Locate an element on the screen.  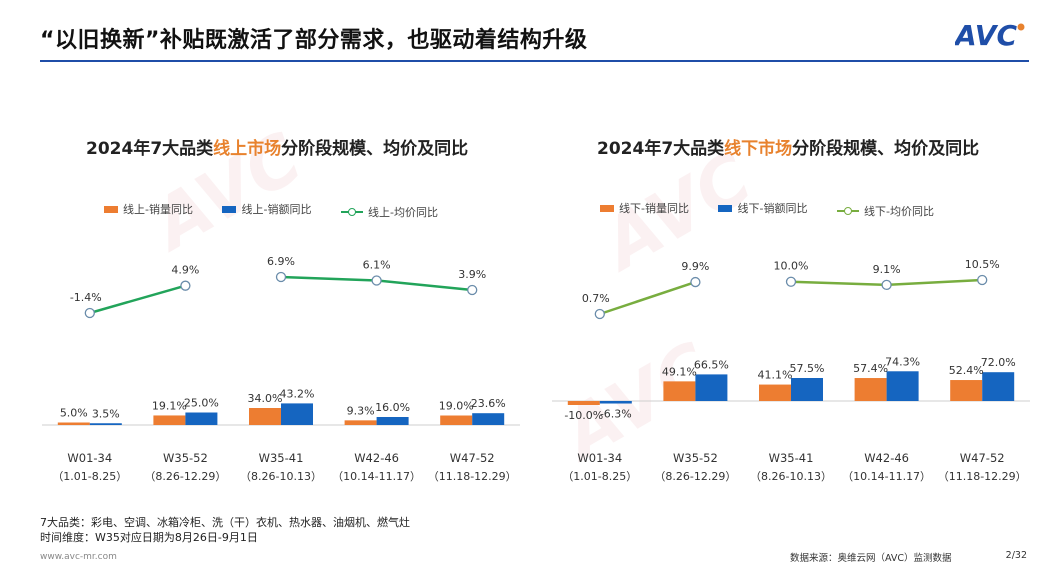
data-label-price: 9.9% is located at coordinates (695, 266).